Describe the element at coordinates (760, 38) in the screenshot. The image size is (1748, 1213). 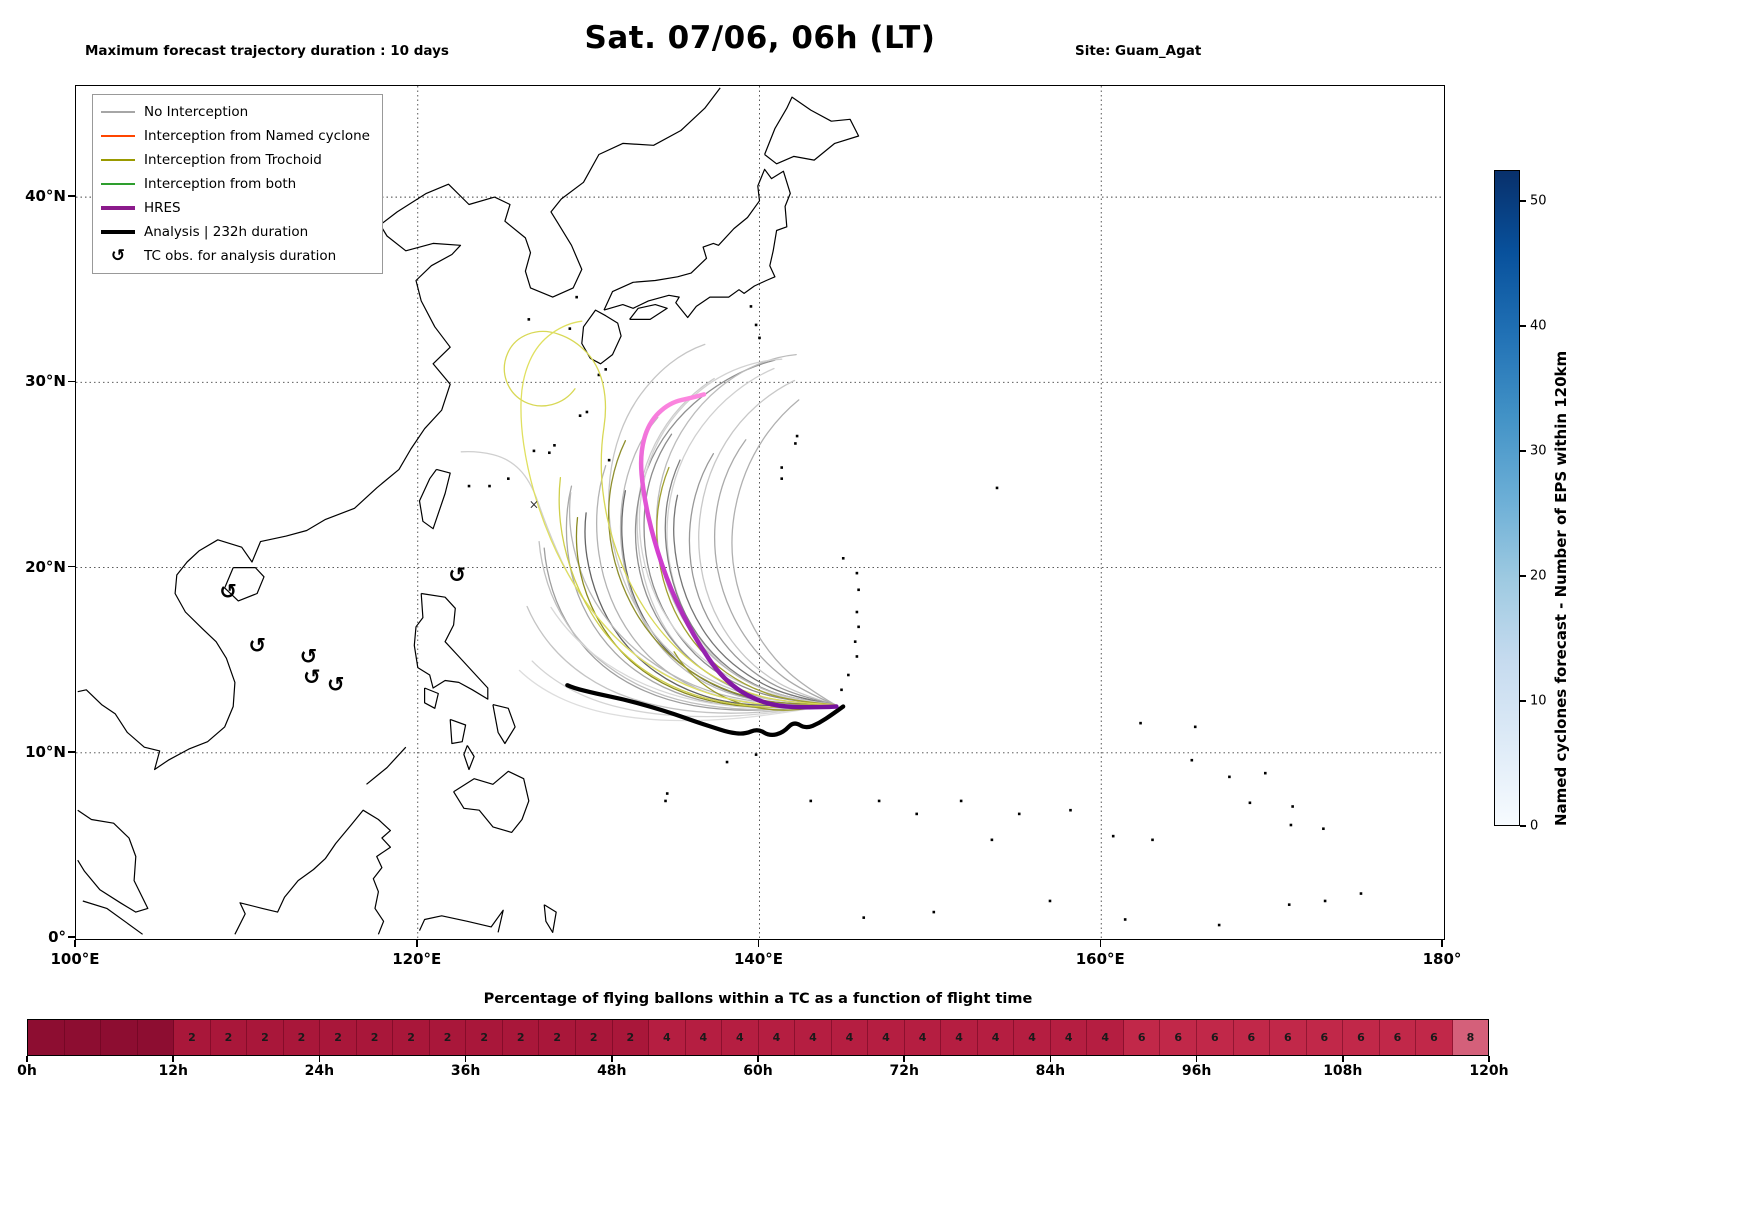
I see `plot-title: Sat. 07/06, 06h (LT)` at that location.